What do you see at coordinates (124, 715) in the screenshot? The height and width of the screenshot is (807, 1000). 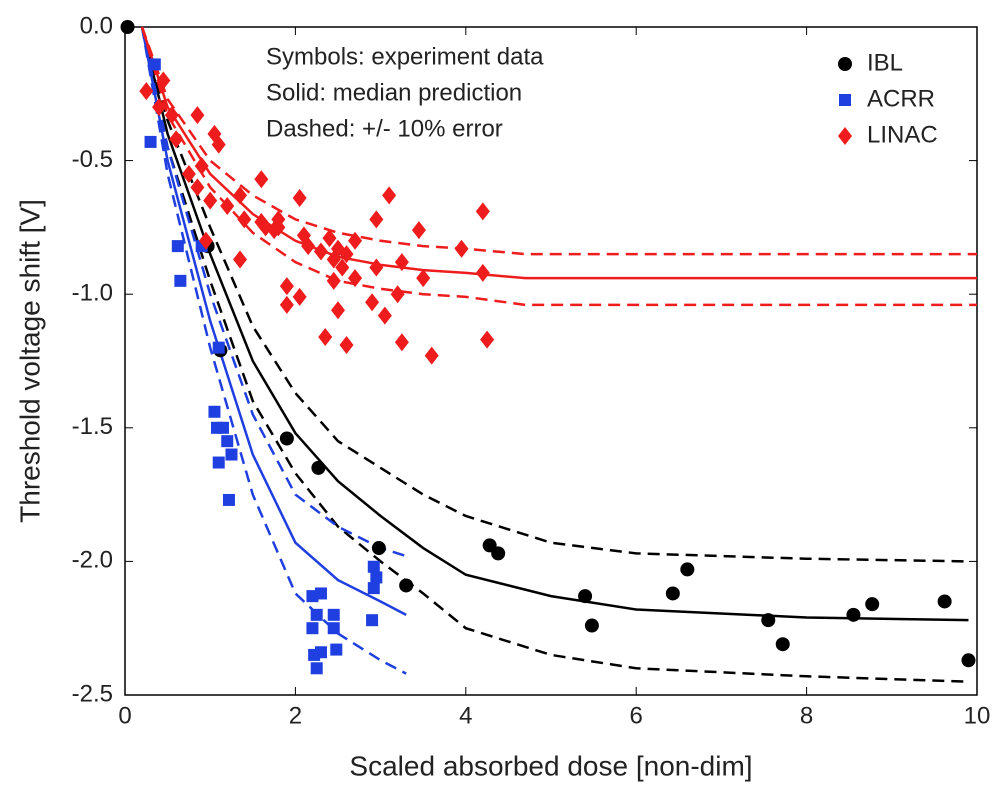 I see `x-tick-label: 0` at bounding box center [124, 715].